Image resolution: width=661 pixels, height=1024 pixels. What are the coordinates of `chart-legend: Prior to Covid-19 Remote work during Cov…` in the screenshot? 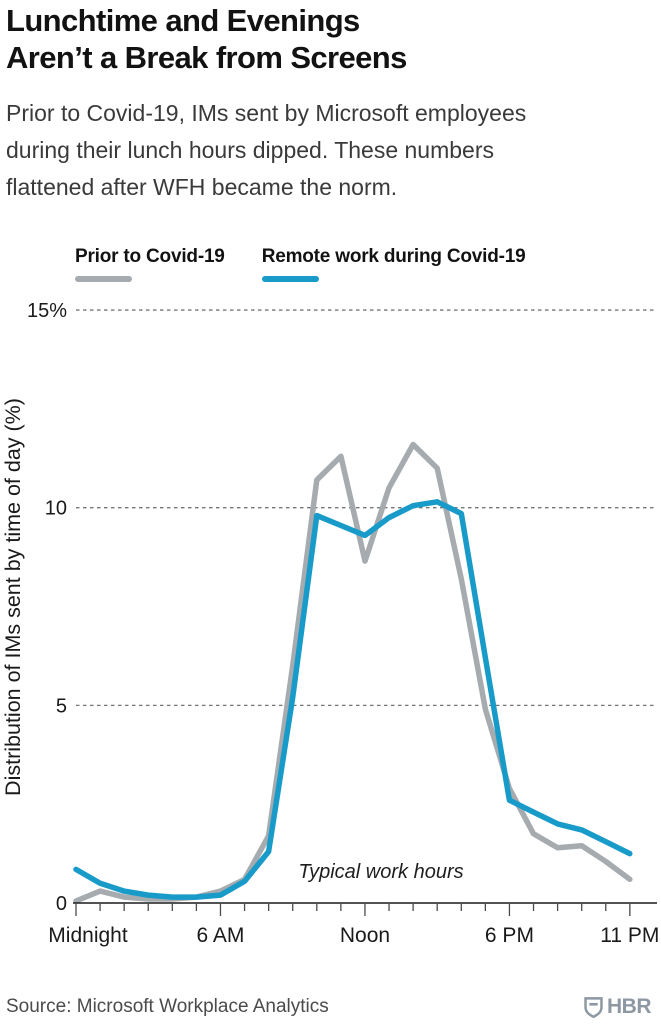 It's located at (300, 264).